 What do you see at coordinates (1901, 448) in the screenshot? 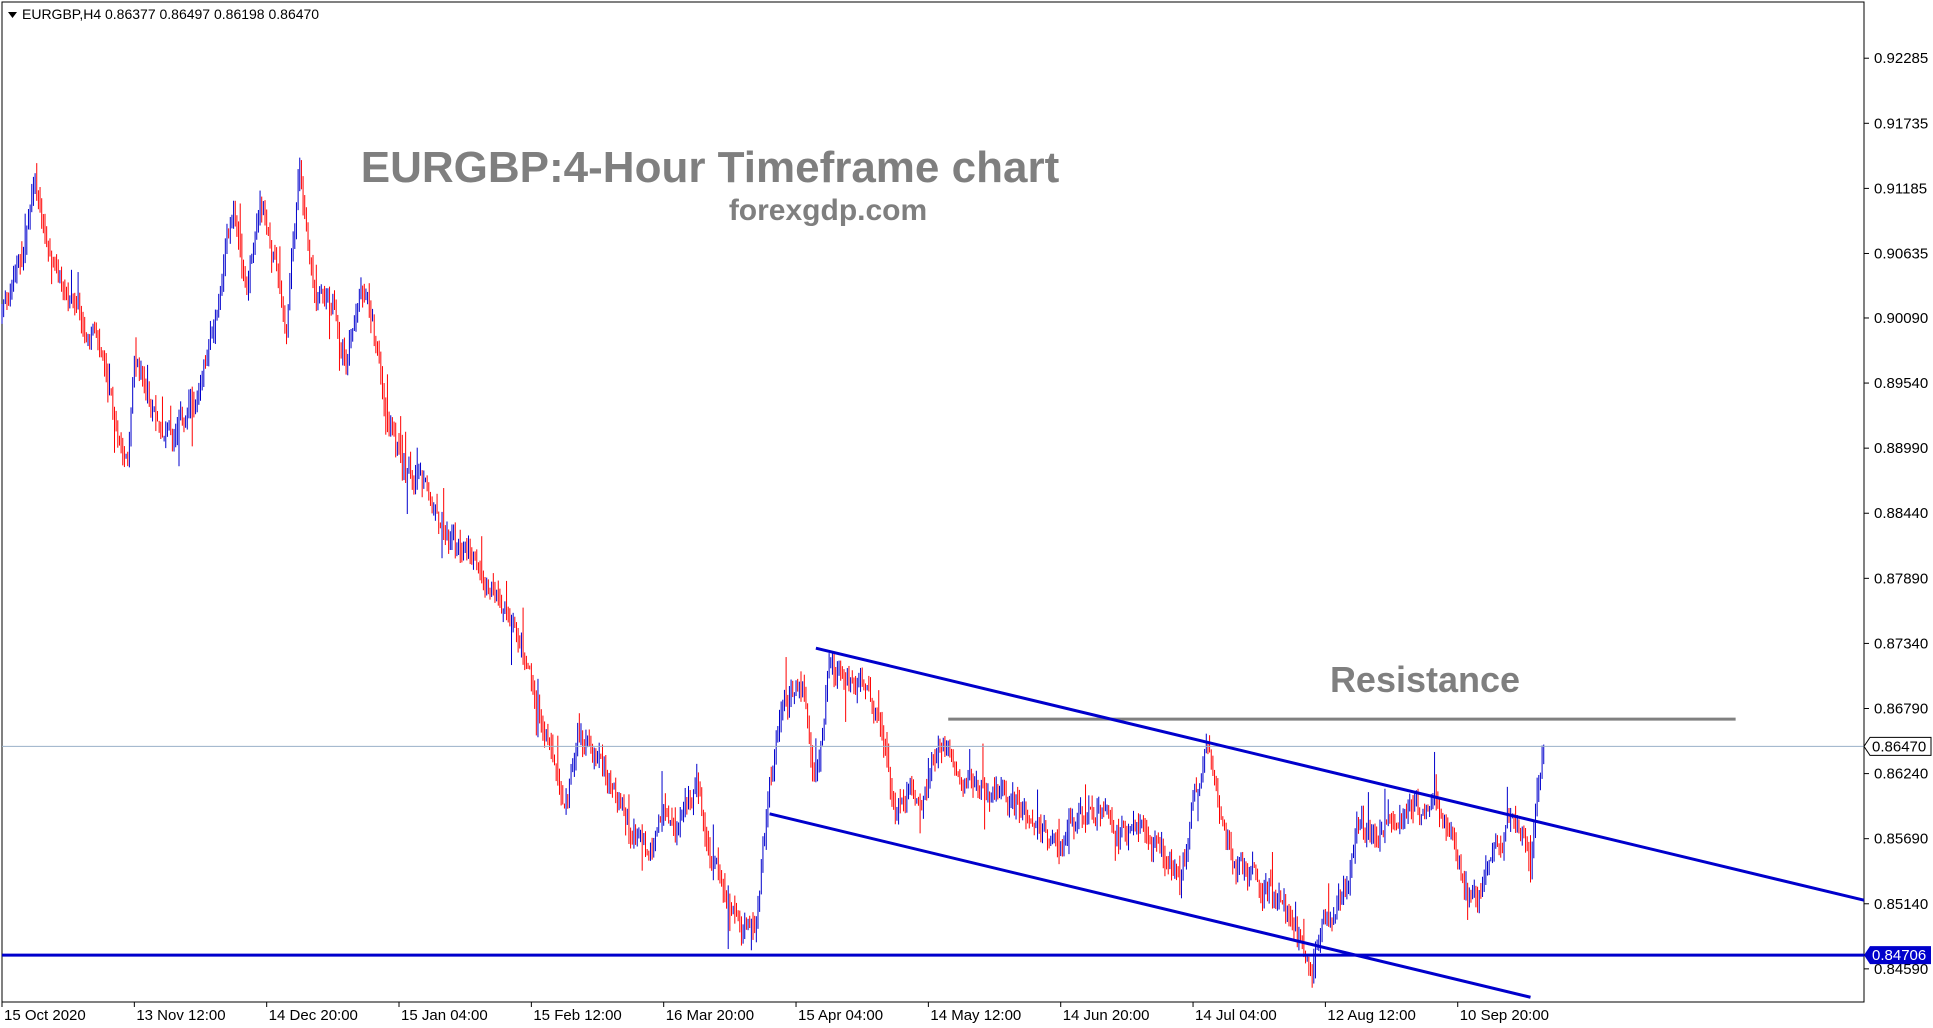
I see `y-tick-label: 0.88990` at bounding box center [1901, 448].